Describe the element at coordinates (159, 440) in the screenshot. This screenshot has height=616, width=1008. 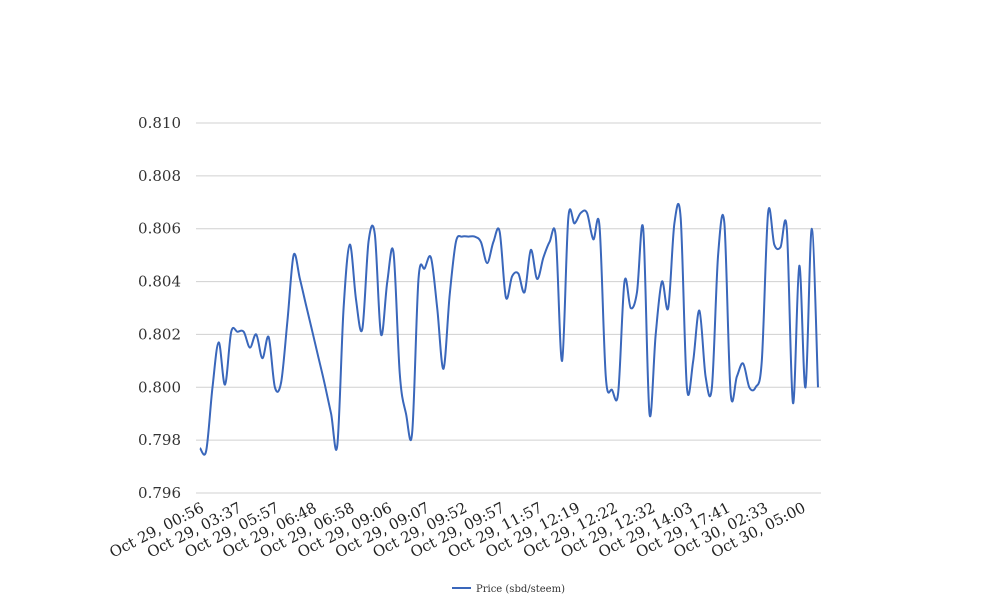
I see `y-tick-label: 0.798` at that location.